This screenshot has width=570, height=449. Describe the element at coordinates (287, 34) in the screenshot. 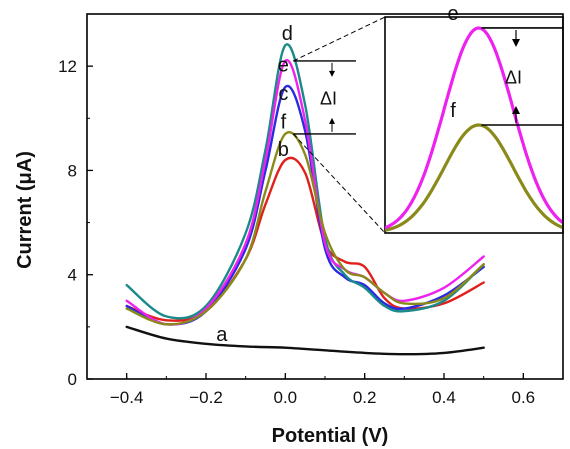

I see `curve-label-d: d` at that location.